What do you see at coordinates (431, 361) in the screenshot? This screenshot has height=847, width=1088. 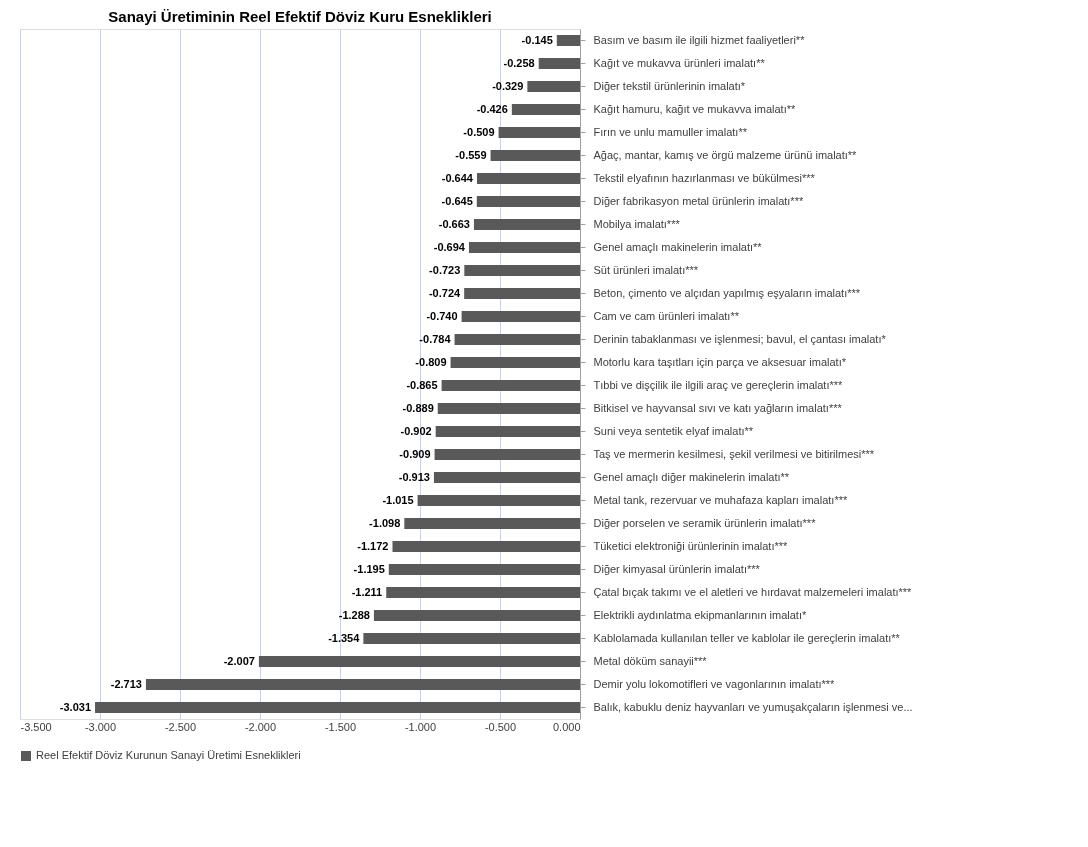 I see `data-label: -0.809` at bounding box center [431, 361].